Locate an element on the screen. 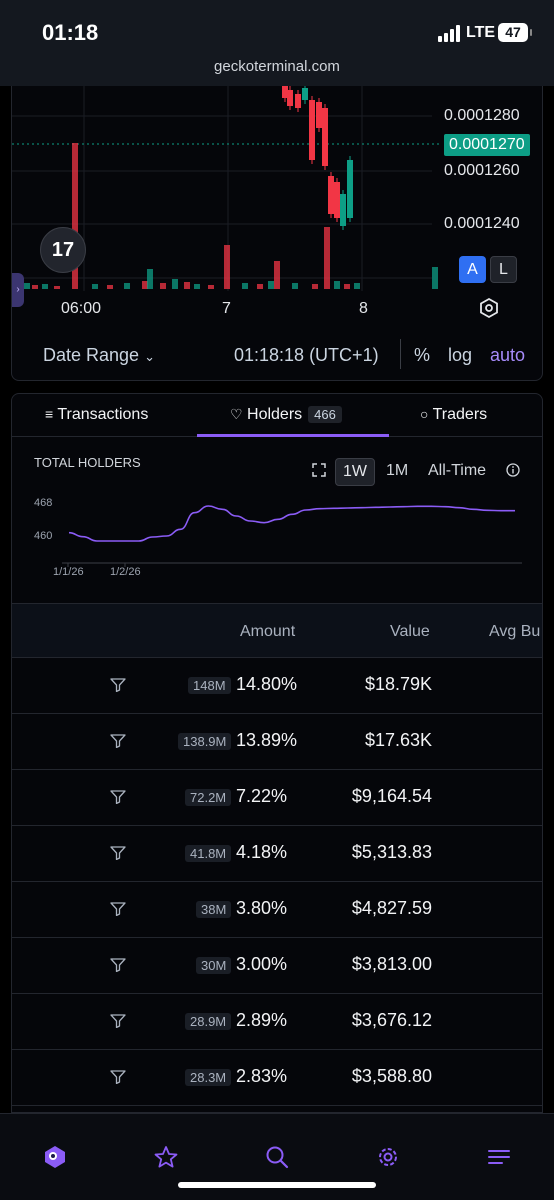 Image resolution: width=554 pixels, height=1200 pixels. table-header: Amount Value Avg Bu is located at coordinates (277, 630).